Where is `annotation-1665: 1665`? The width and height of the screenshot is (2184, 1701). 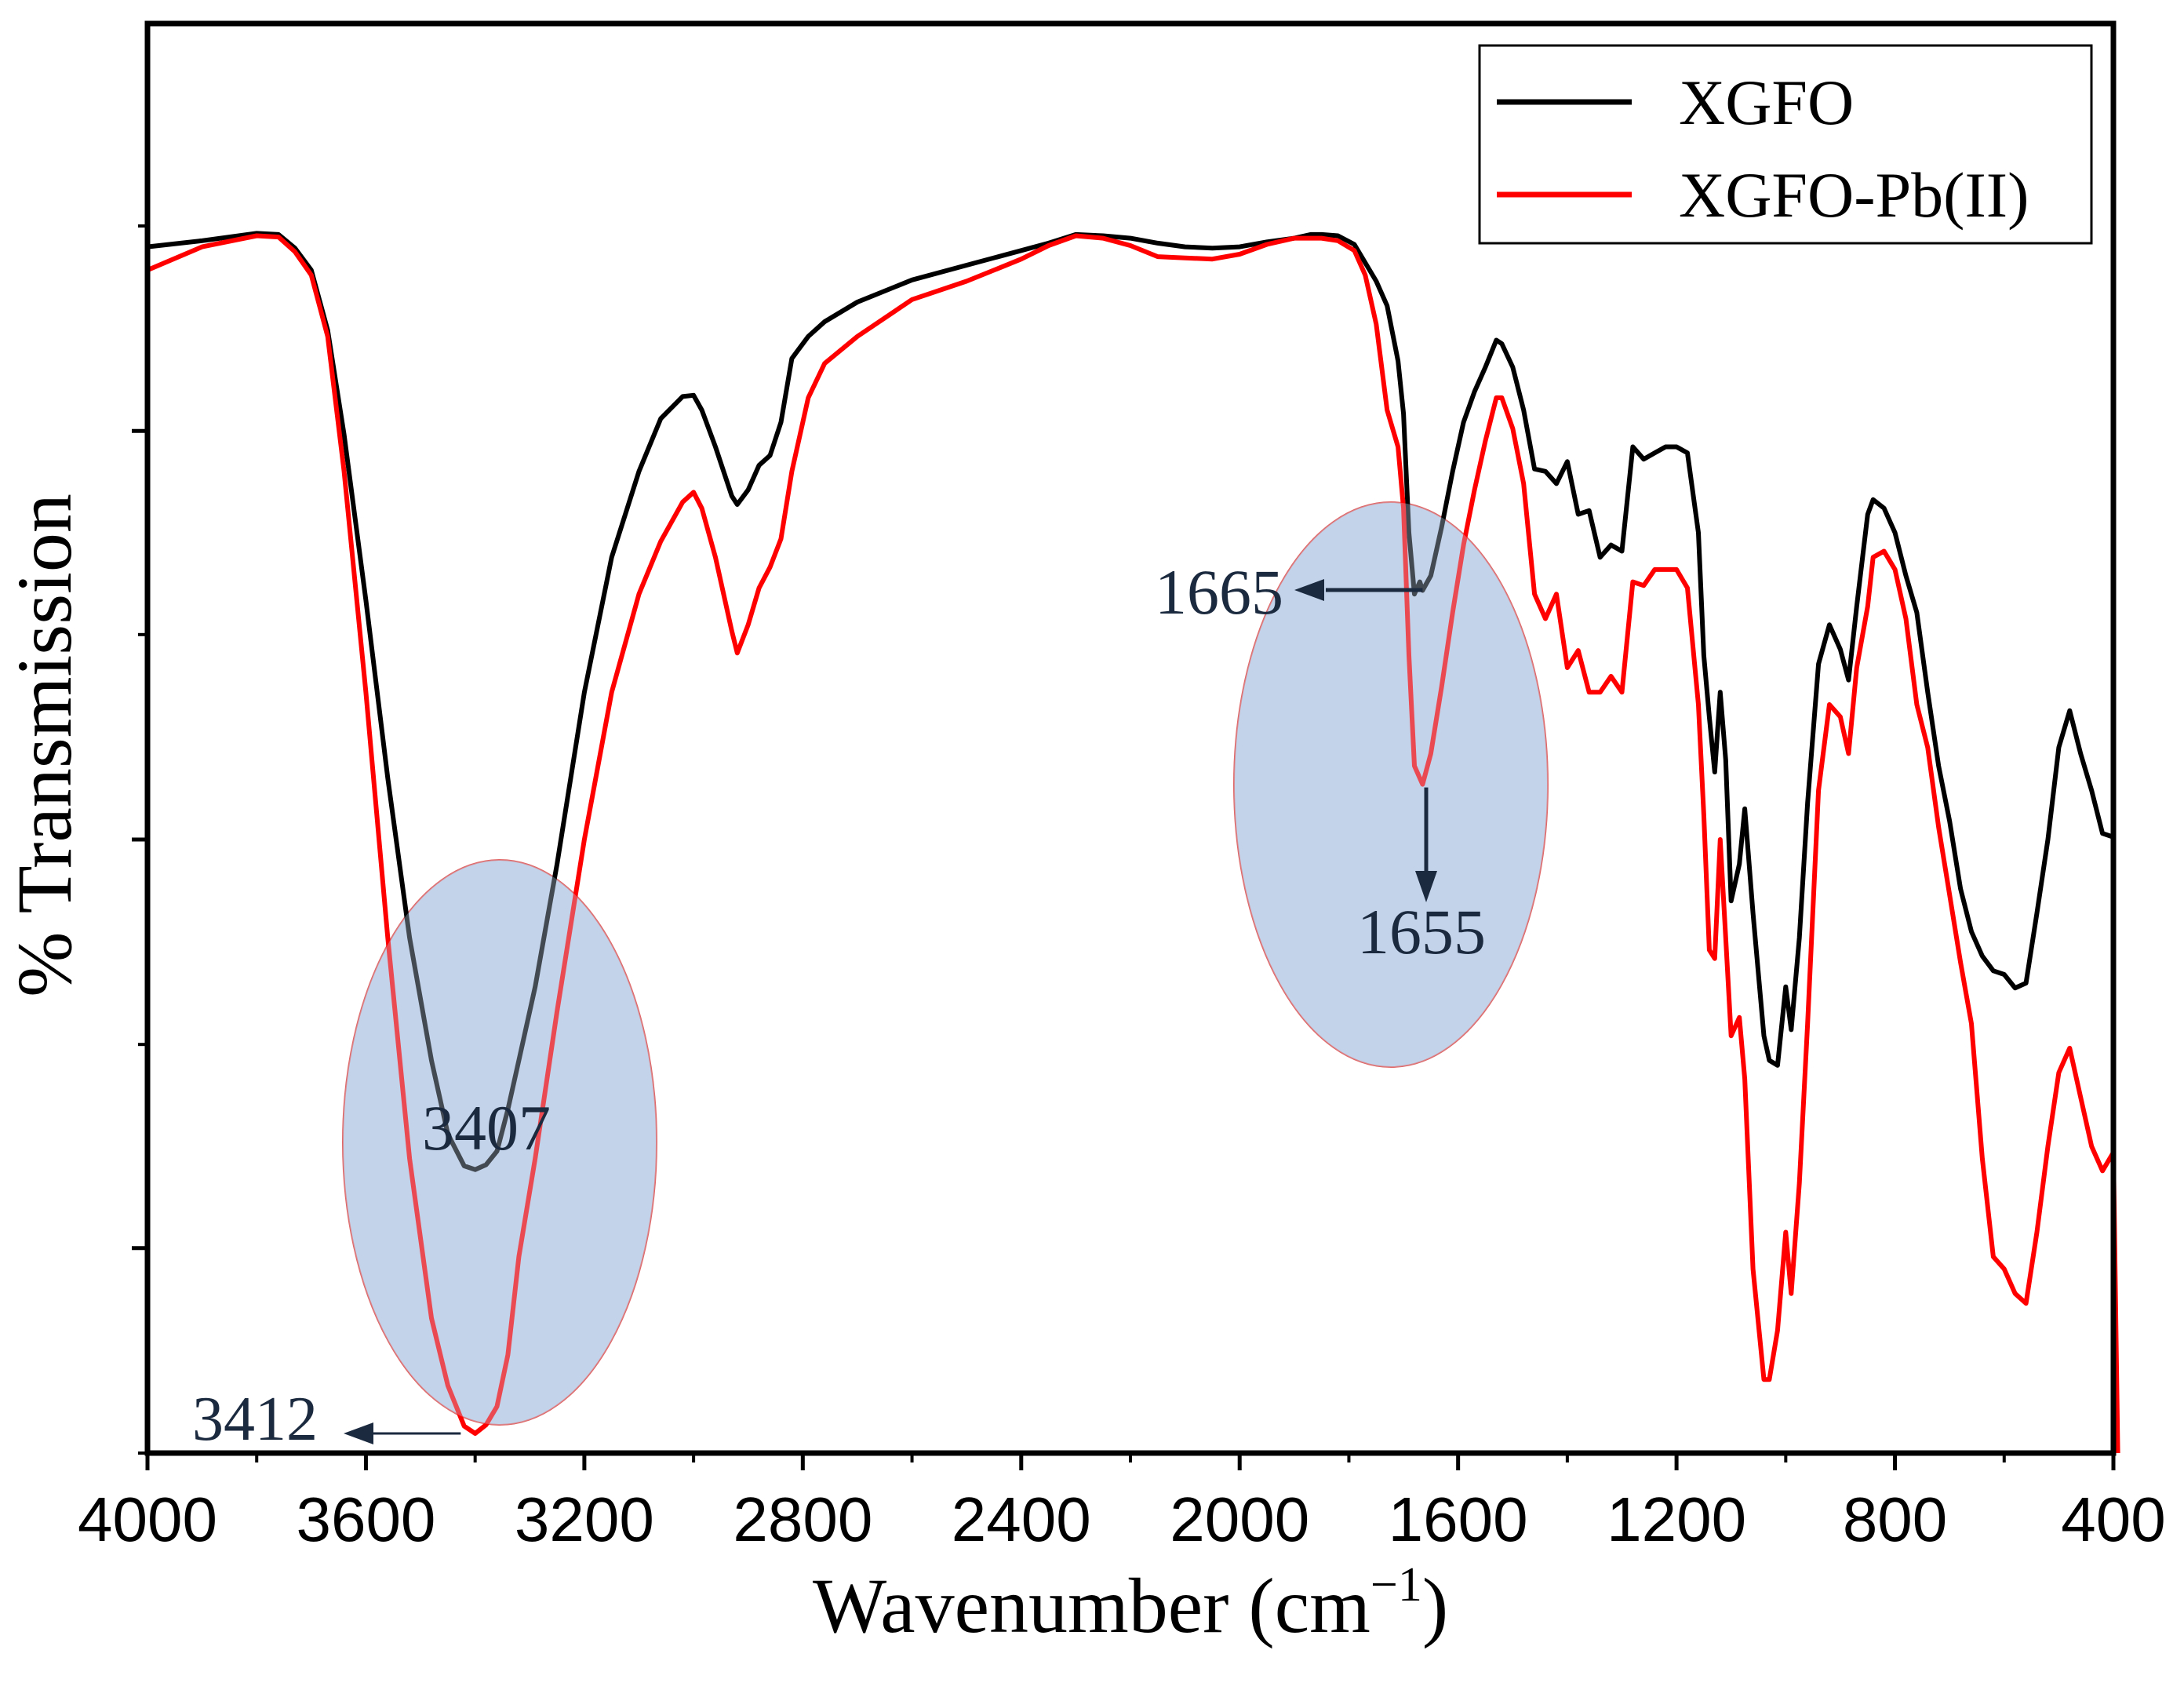 annotation-1665: 1665 is located at coordinates (1219, 592).